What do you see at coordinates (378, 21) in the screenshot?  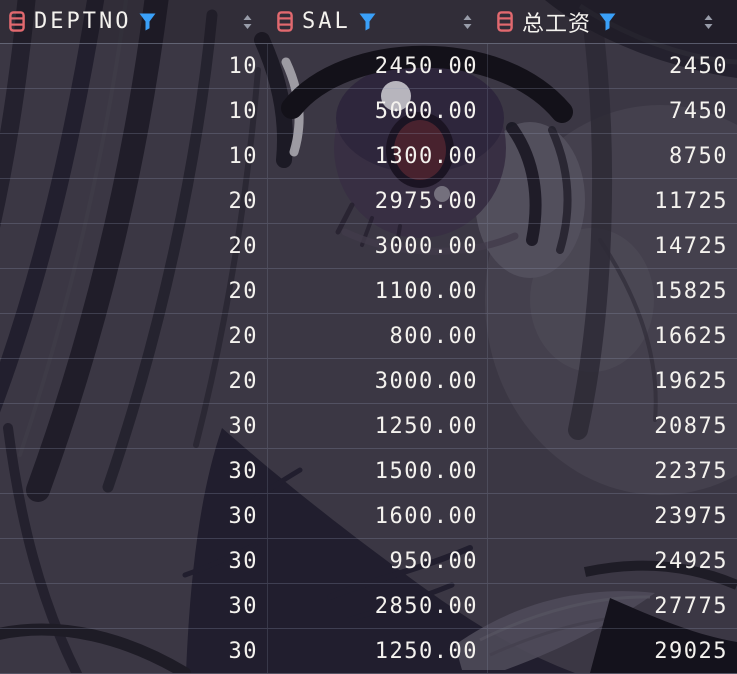 I see `column-header-sal: SAL` at bounding box center [378, 21].